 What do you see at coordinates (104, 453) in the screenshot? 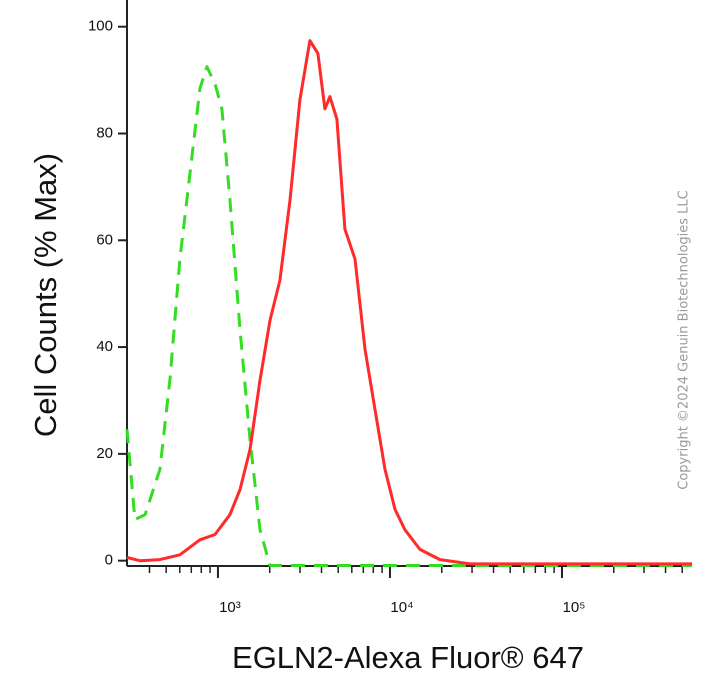
I see `y-tick-label: 20` at bounding box center [104, 453].